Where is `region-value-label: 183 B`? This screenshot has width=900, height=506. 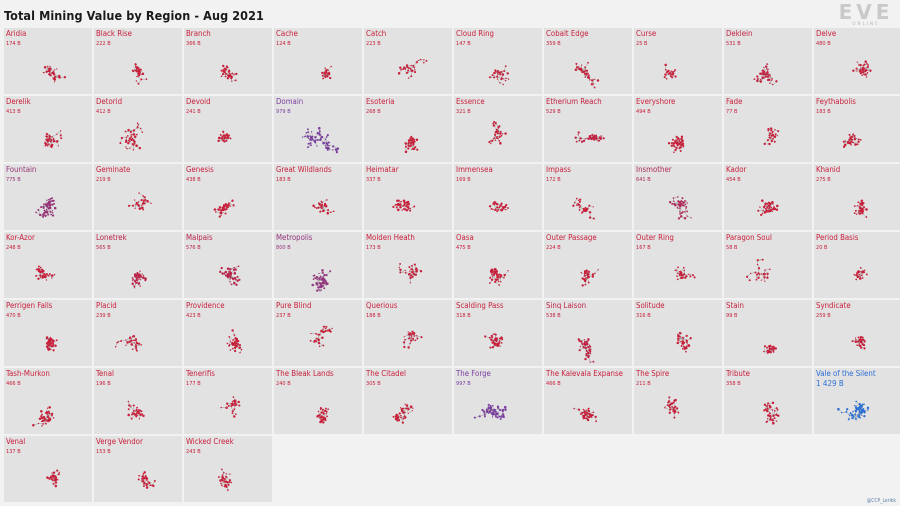
region-value-label: 183 B is located at coordinates (823, 112).